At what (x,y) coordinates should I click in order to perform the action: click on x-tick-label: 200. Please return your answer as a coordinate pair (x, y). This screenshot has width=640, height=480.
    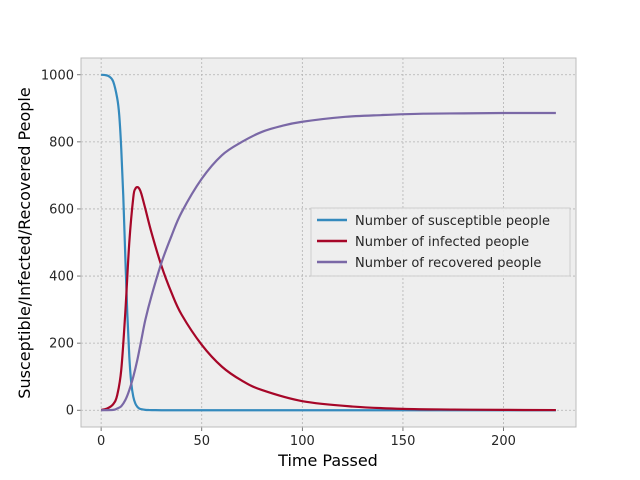
    Looking at the image, I should click on (503, 441).